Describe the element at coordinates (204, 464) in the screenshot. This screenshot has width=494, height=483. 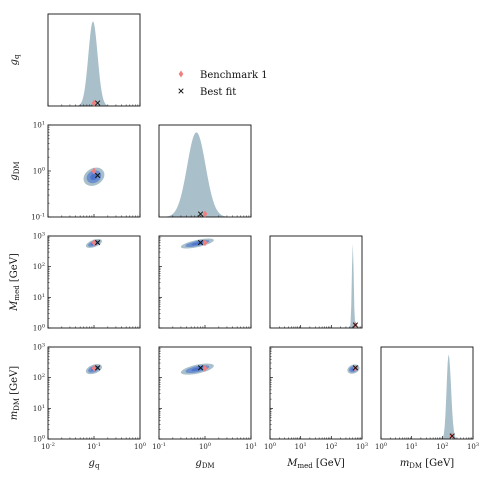
I see `x-axis-label-g_DM: gDM` at that location.